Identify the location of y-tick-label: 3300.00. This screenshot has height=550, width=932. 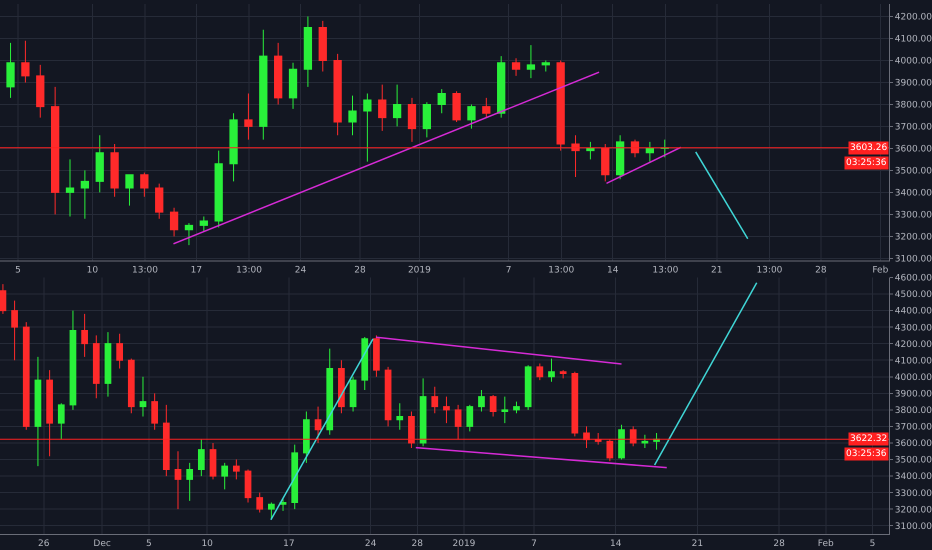
(913, 215).